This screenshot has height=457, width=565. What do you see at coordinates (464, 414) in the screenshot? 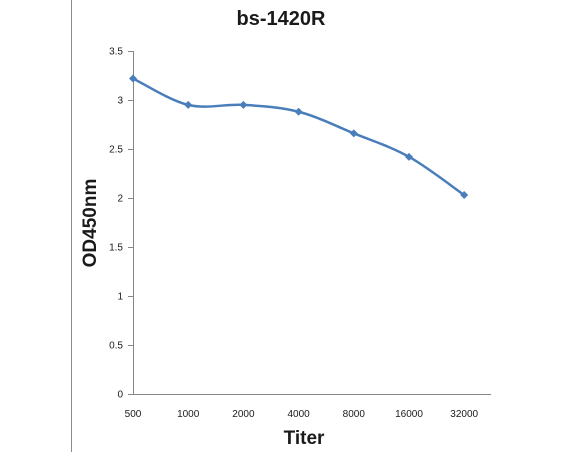
I see `x-tick-label: 32000` at bounding box center [464, 414].